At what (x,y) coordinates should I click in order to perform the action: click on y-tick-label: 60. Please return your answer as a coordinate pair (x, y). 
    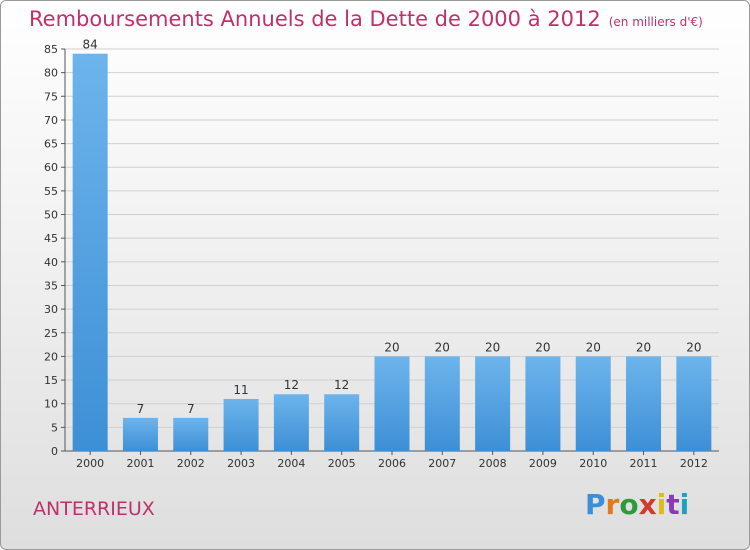
    Looking at the image, I should click on (51, 167).